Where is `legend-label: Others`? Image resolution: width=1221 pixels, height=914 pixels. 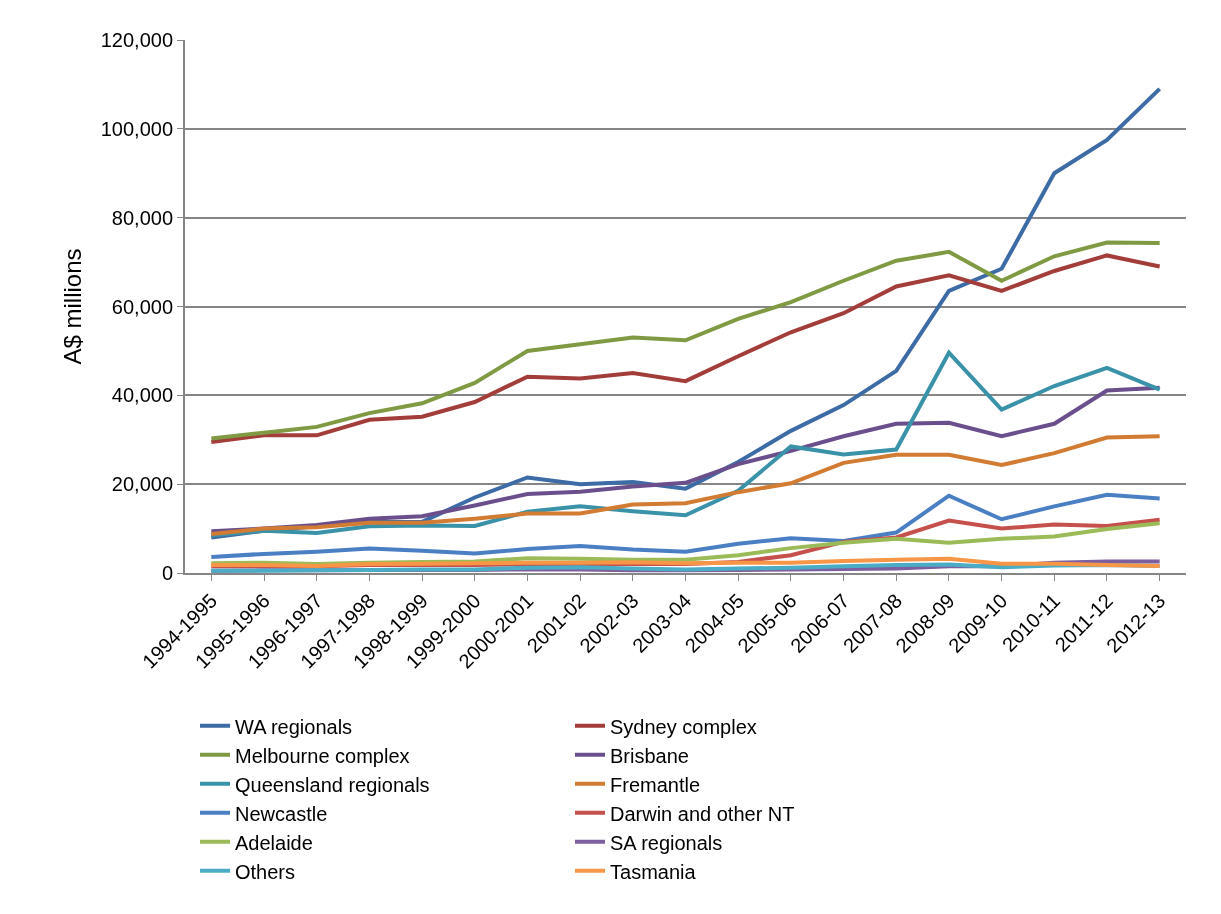
legend-label: Others is located at coordinates (265, 871).